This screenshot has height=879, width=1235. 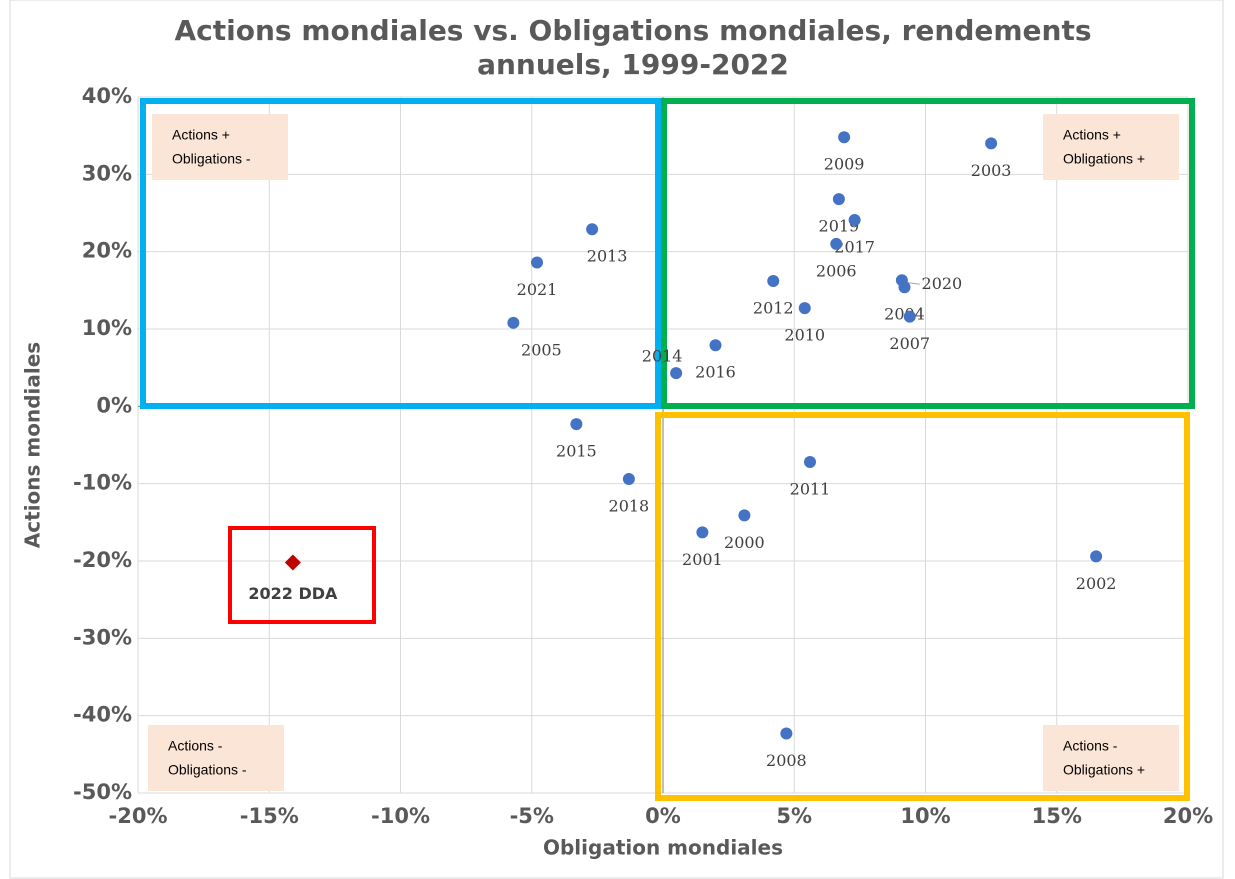 I want to click on point-label: 2005, so click(x=541, y=349).